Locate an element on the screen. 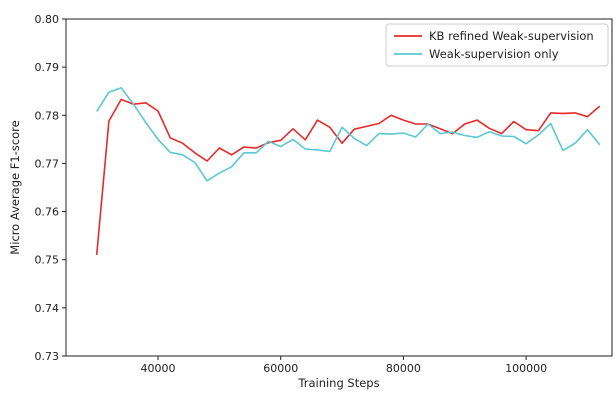 Image resolution: width=616 pixels, height=395 pixels. x-axis-ticks: 40000 60000 80000 100000 is located at coordinates (344, 365).